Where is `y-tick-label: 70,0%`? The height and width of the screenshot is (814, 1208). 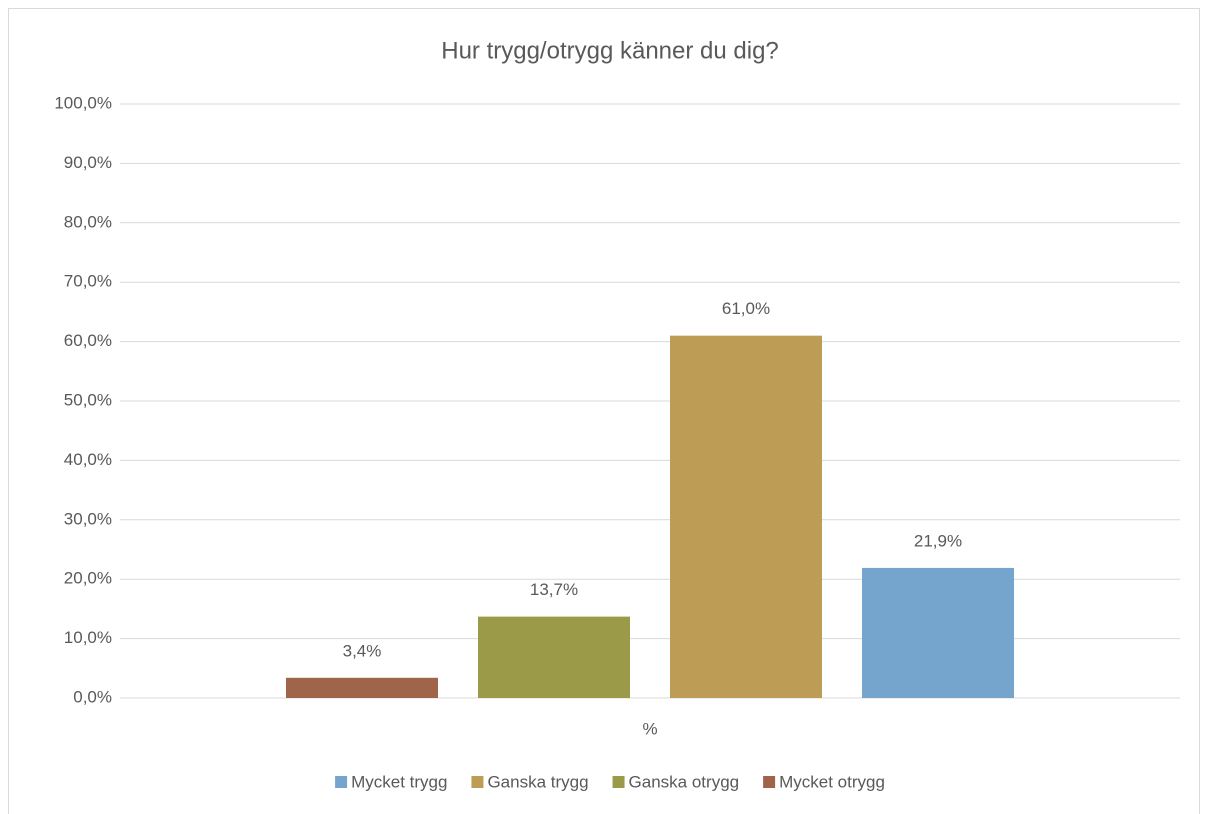
y-tick-label: 70,0% is located at coordinates (88, 281).